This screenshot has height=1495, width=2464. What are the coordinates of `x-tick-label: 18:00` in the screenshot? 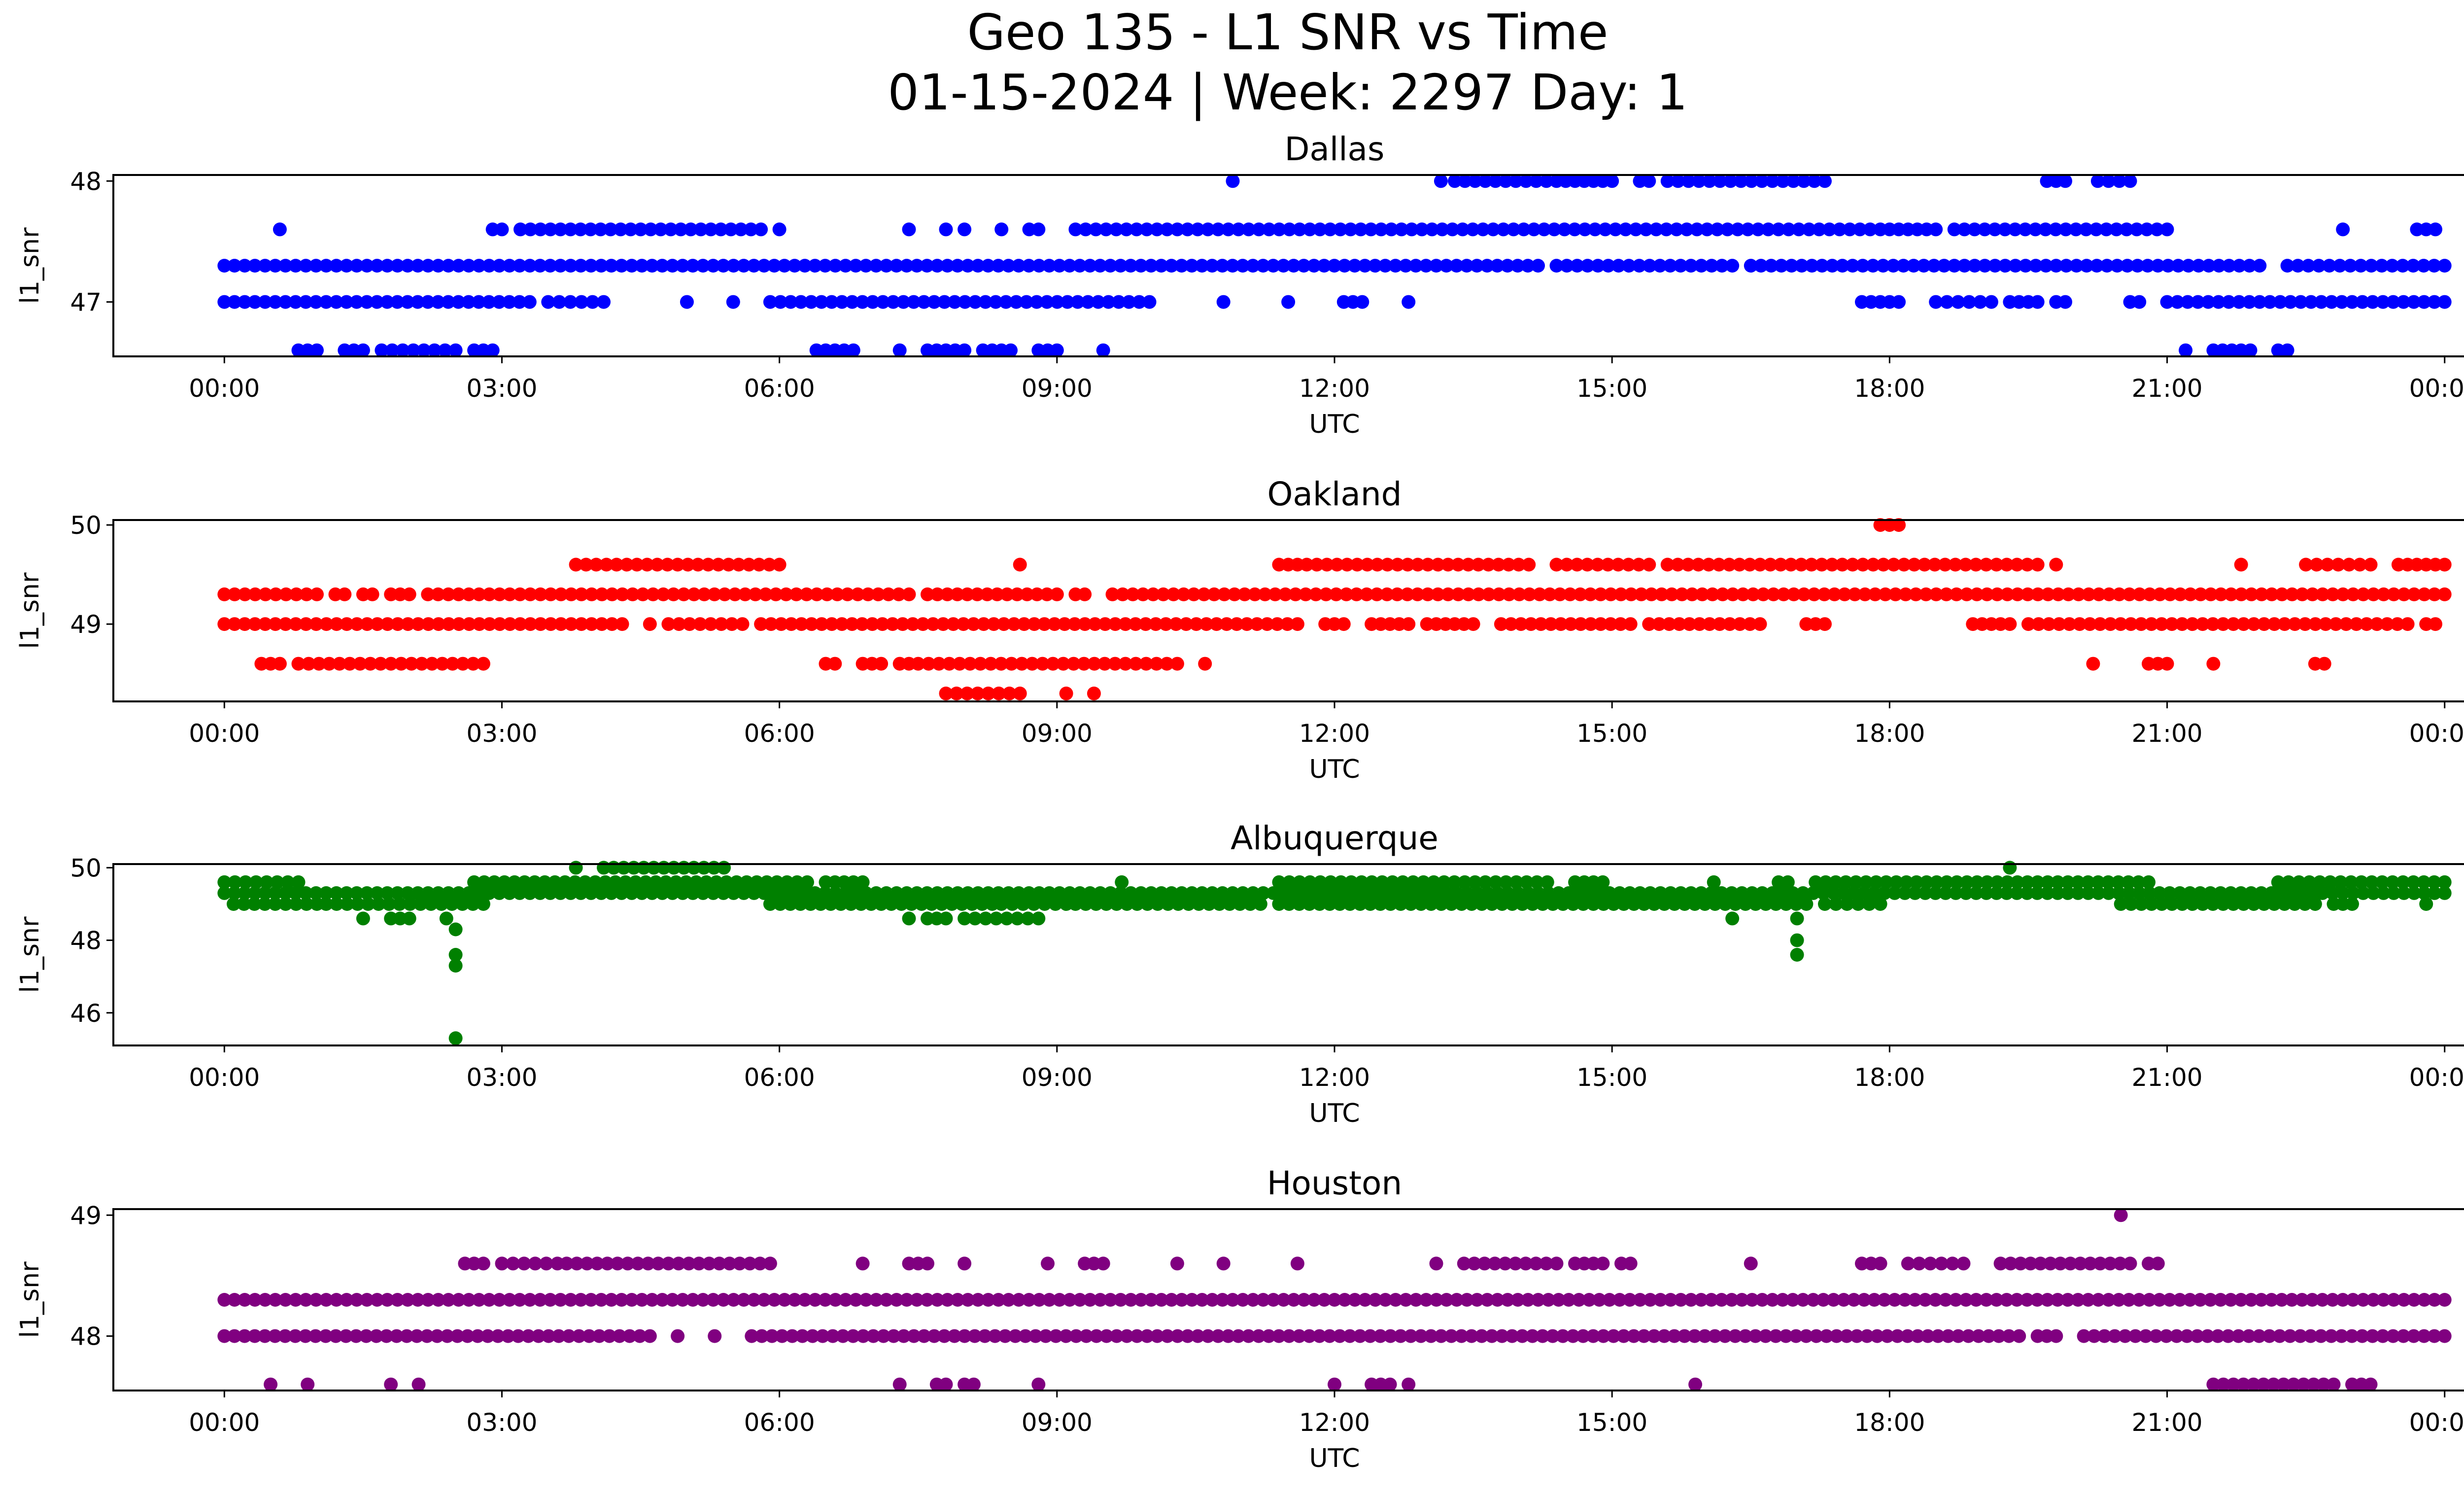 It's located at (1889, 1422).